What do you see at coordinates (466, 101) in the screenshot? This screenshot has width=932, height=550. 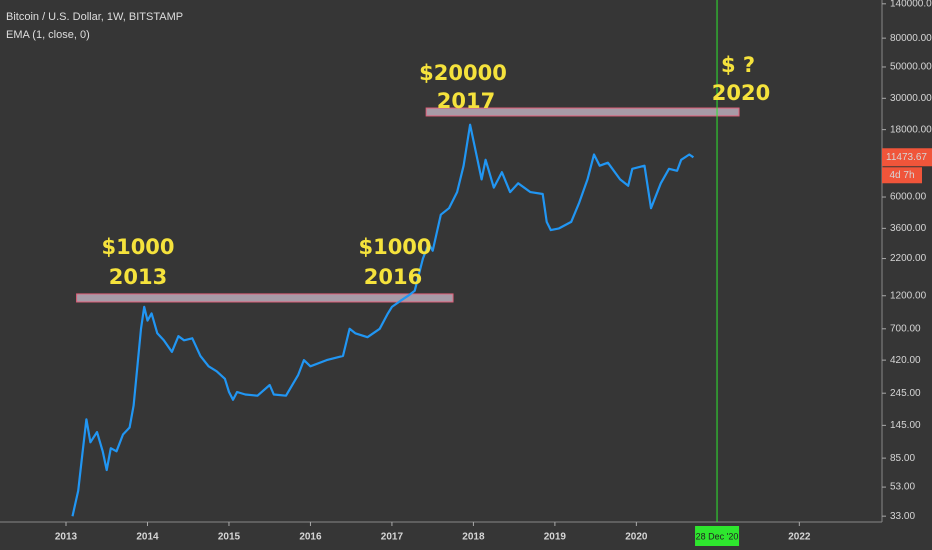 I see `annotation: 2017` at bounding box center [466, 101].